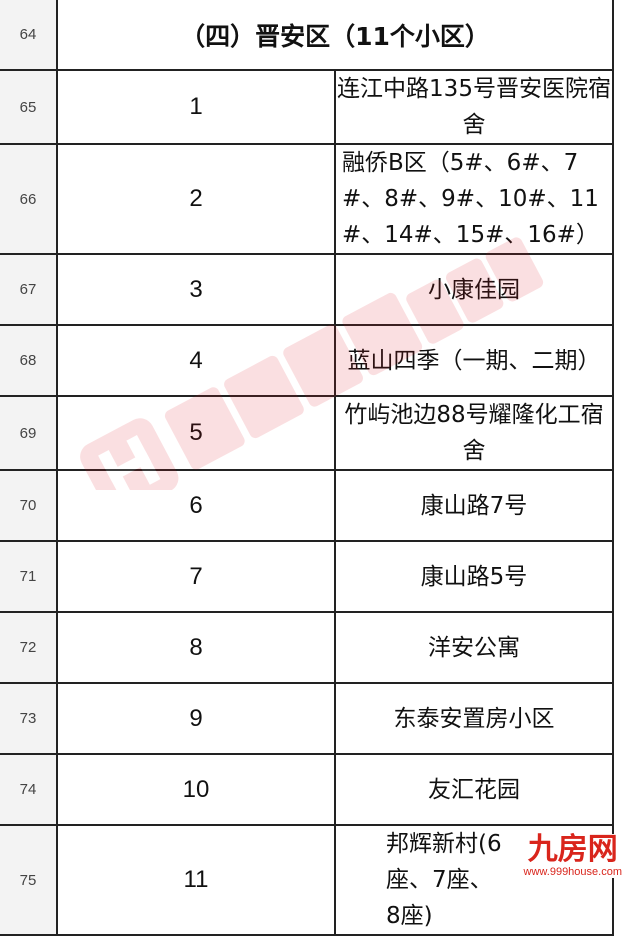  Describe the element at coordinates (29, 718) in the screenshot. I see `row-number: 73` at that location.